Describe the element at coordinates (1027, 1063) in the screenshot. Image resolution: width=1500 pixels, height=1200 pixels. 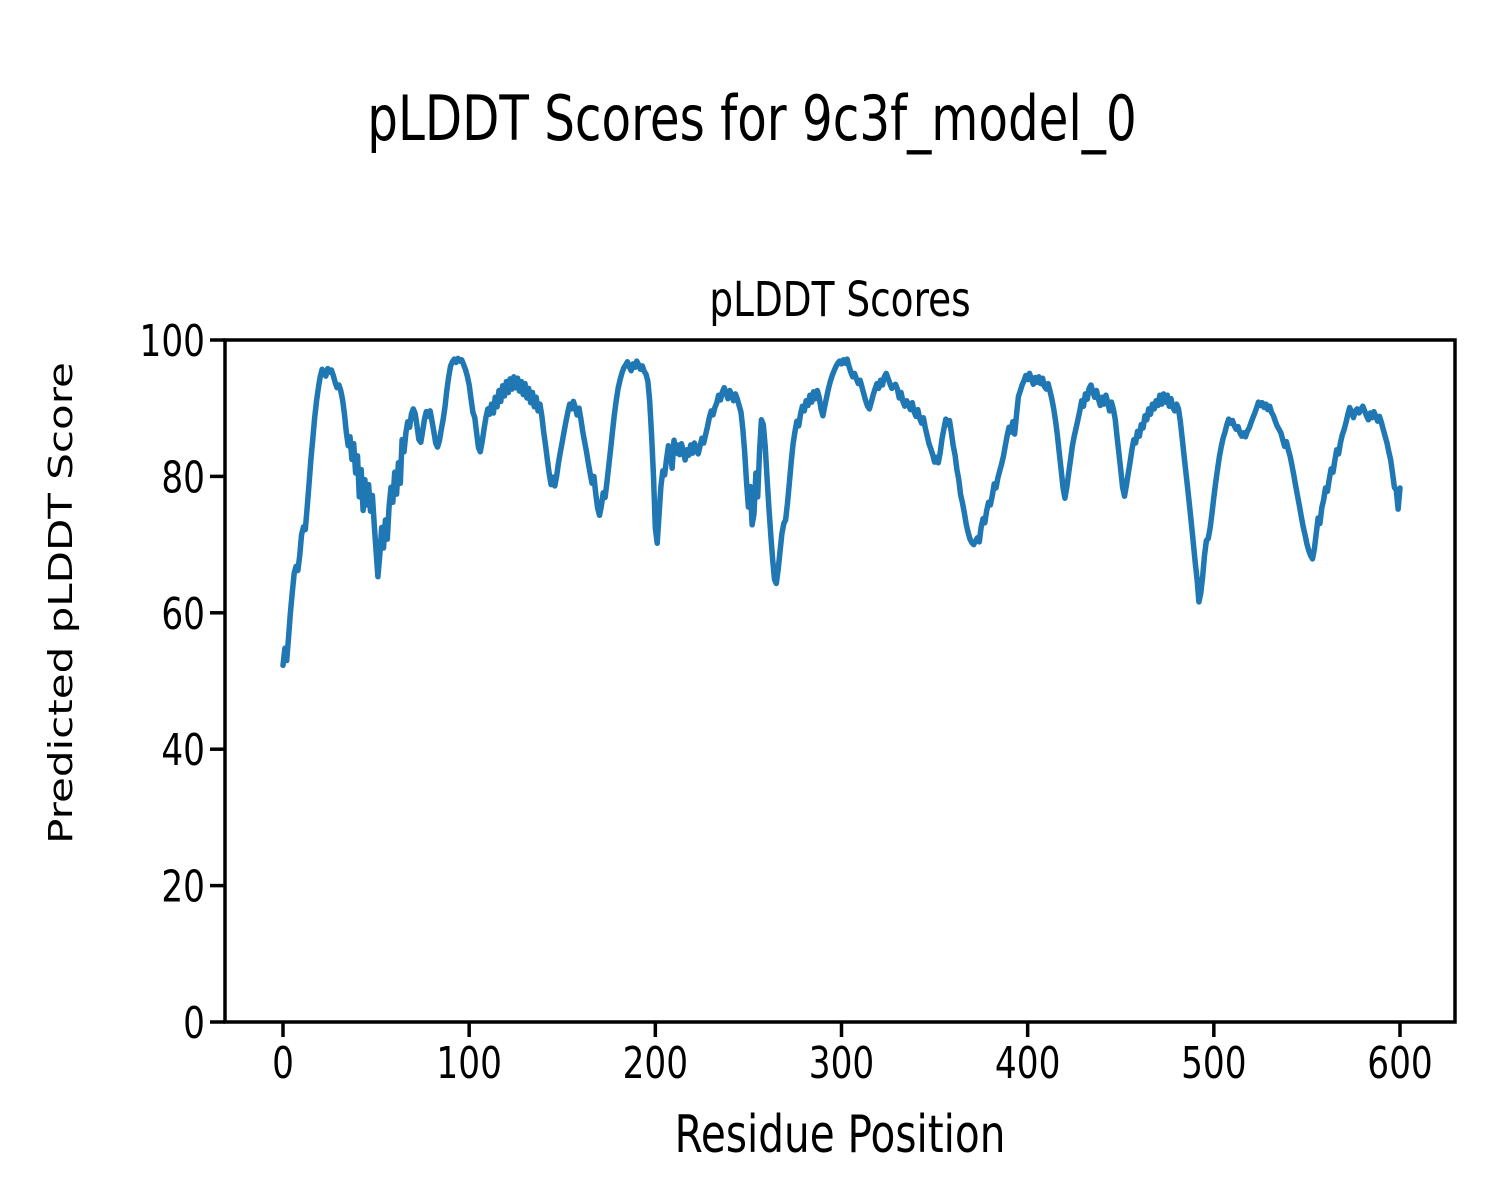
I see `x-tick-label: 400` at that location.